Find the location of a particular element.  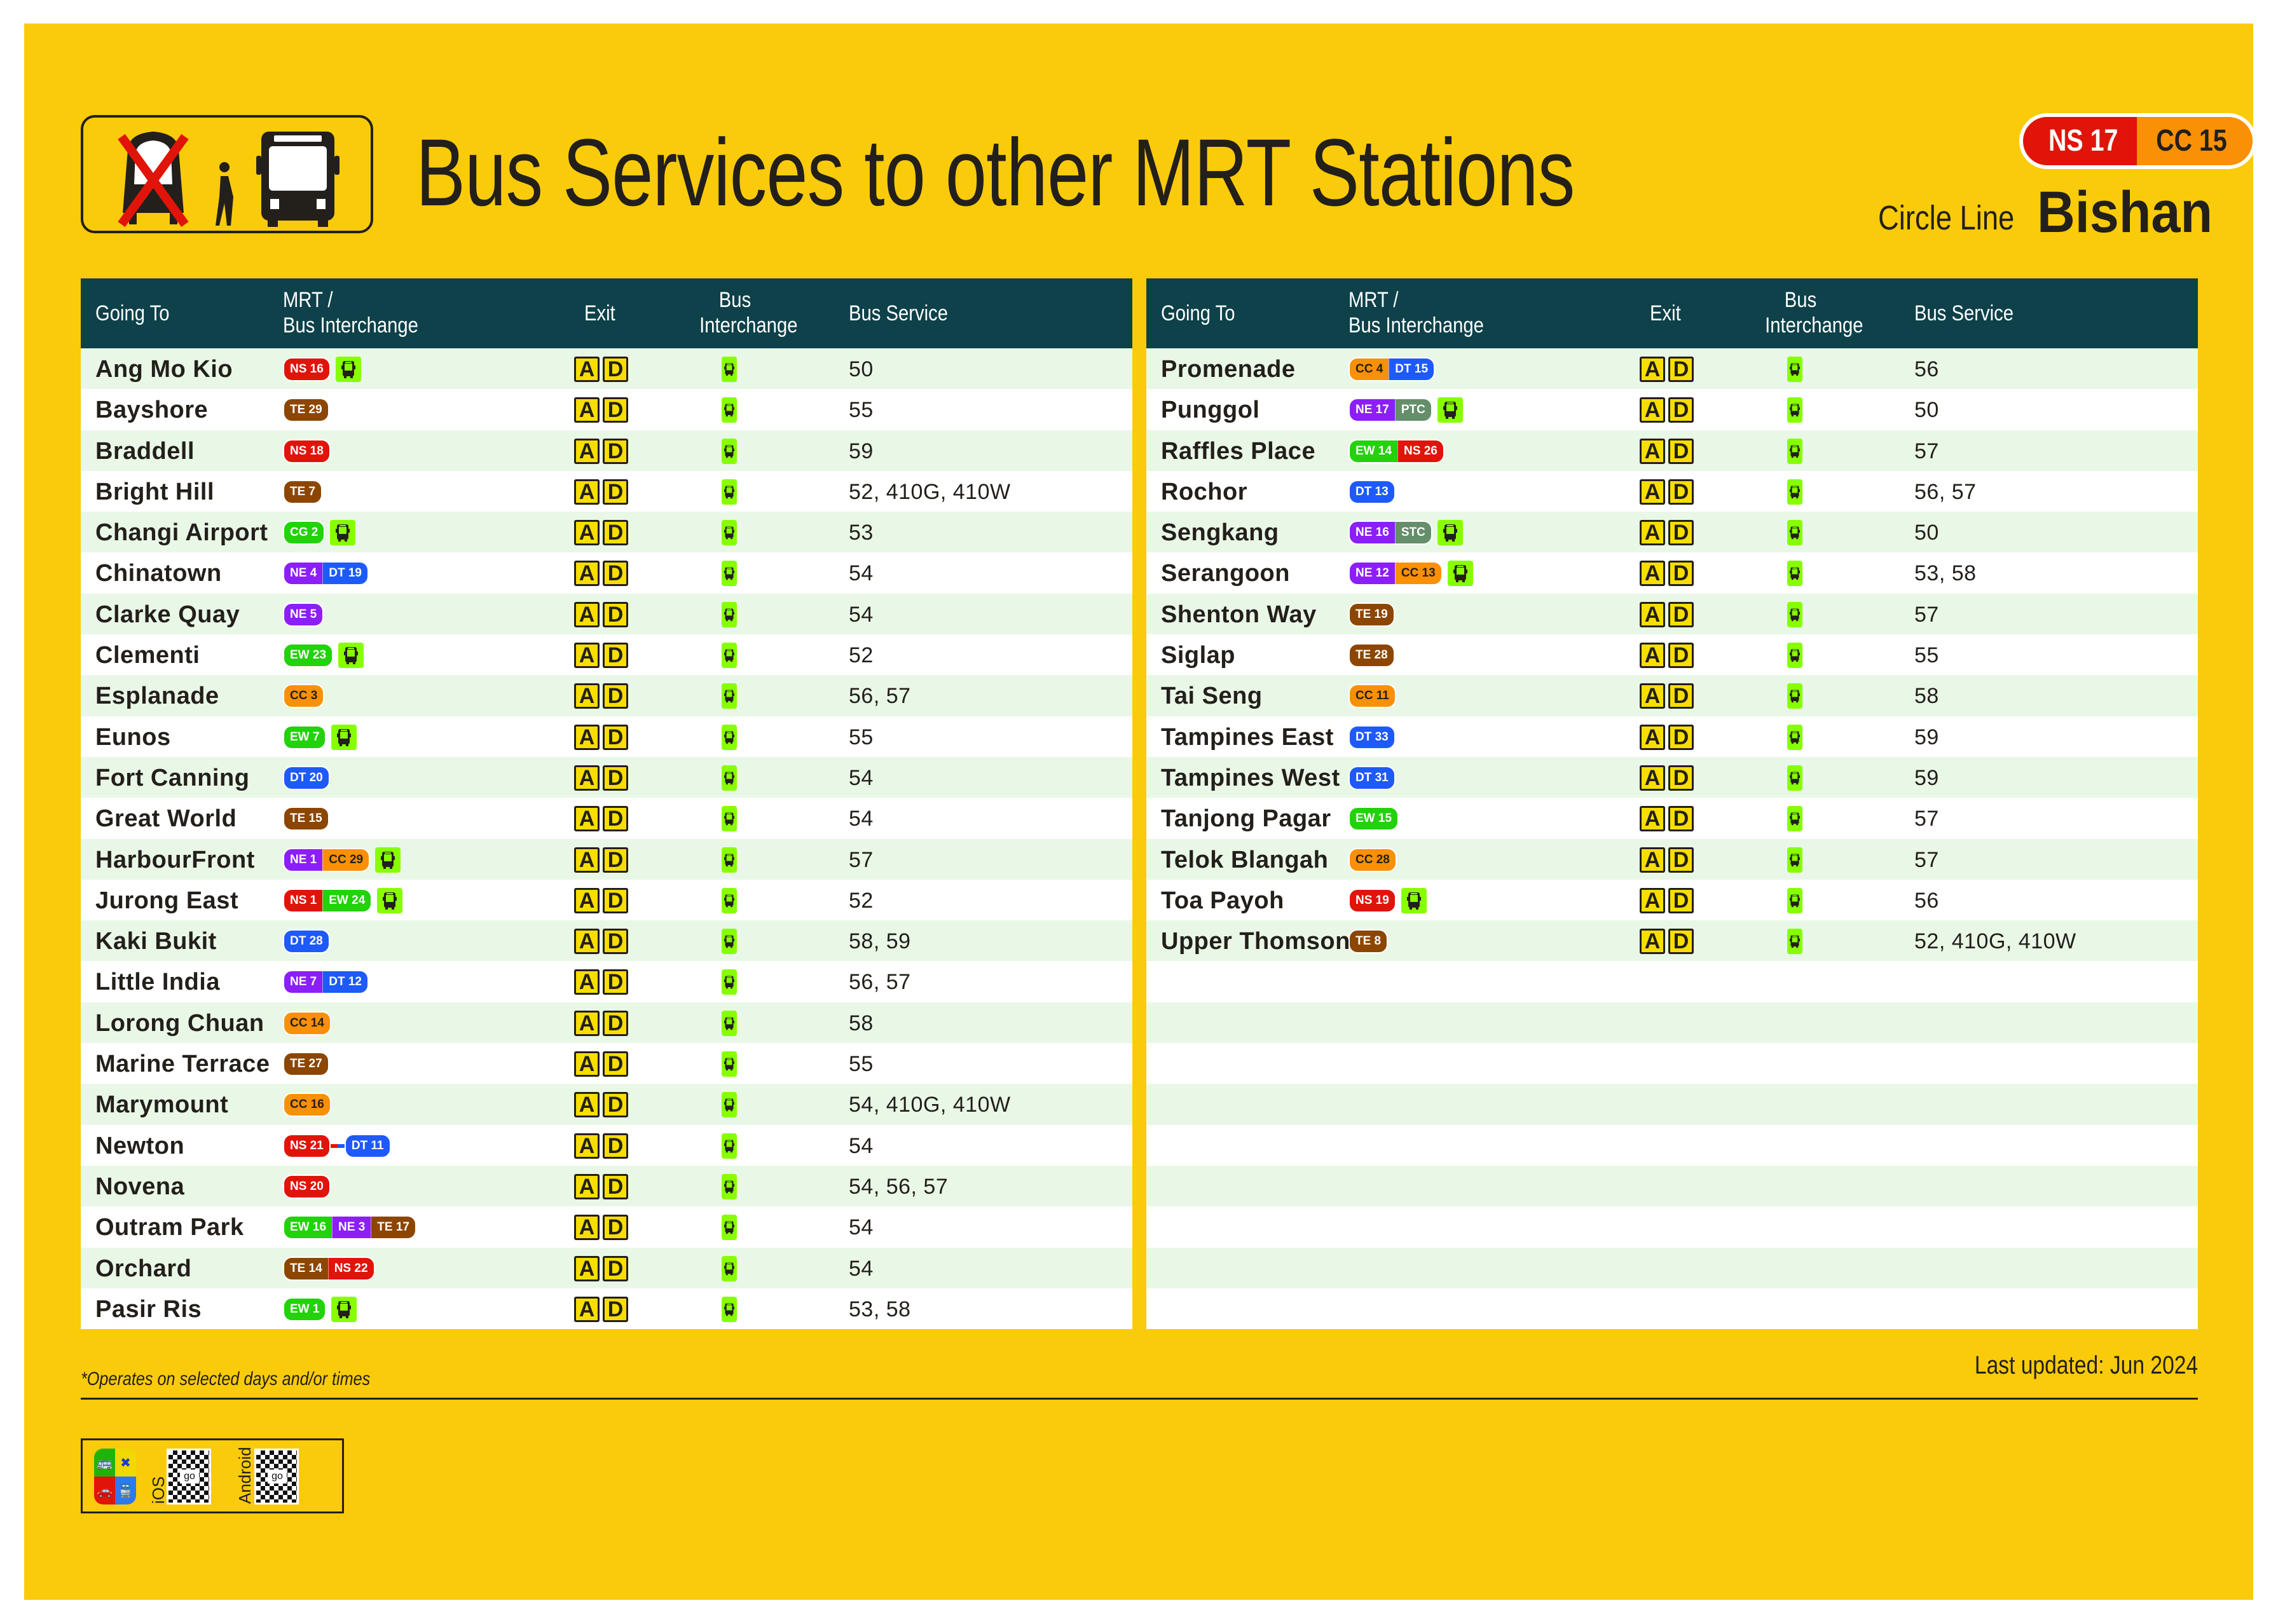

table-row: Chinatown NE 4 DT 19 A D 54 is located at coordinates (606, 573).